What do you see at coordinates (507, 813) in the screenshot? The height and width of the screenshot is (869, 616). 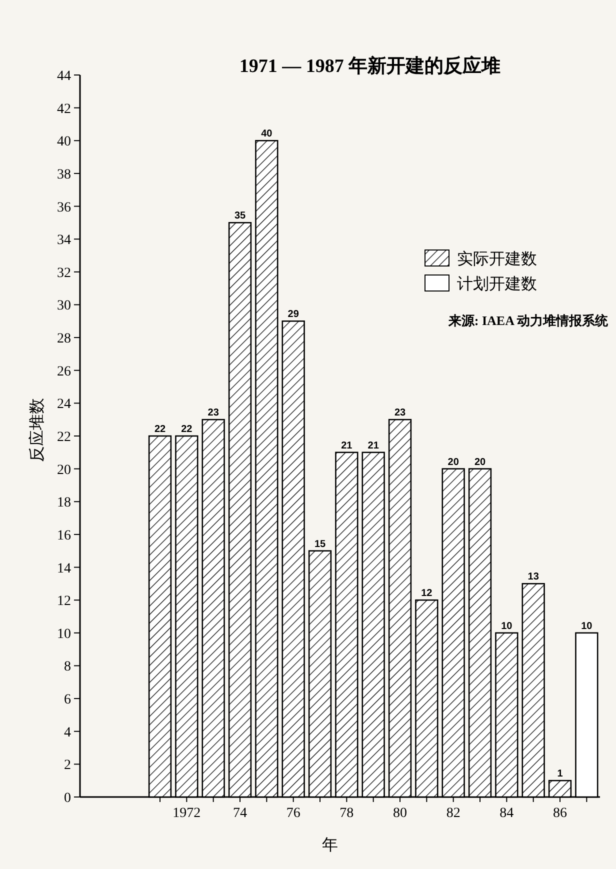 I see `x-tick-label: 84` at bounding box center [507, 813].